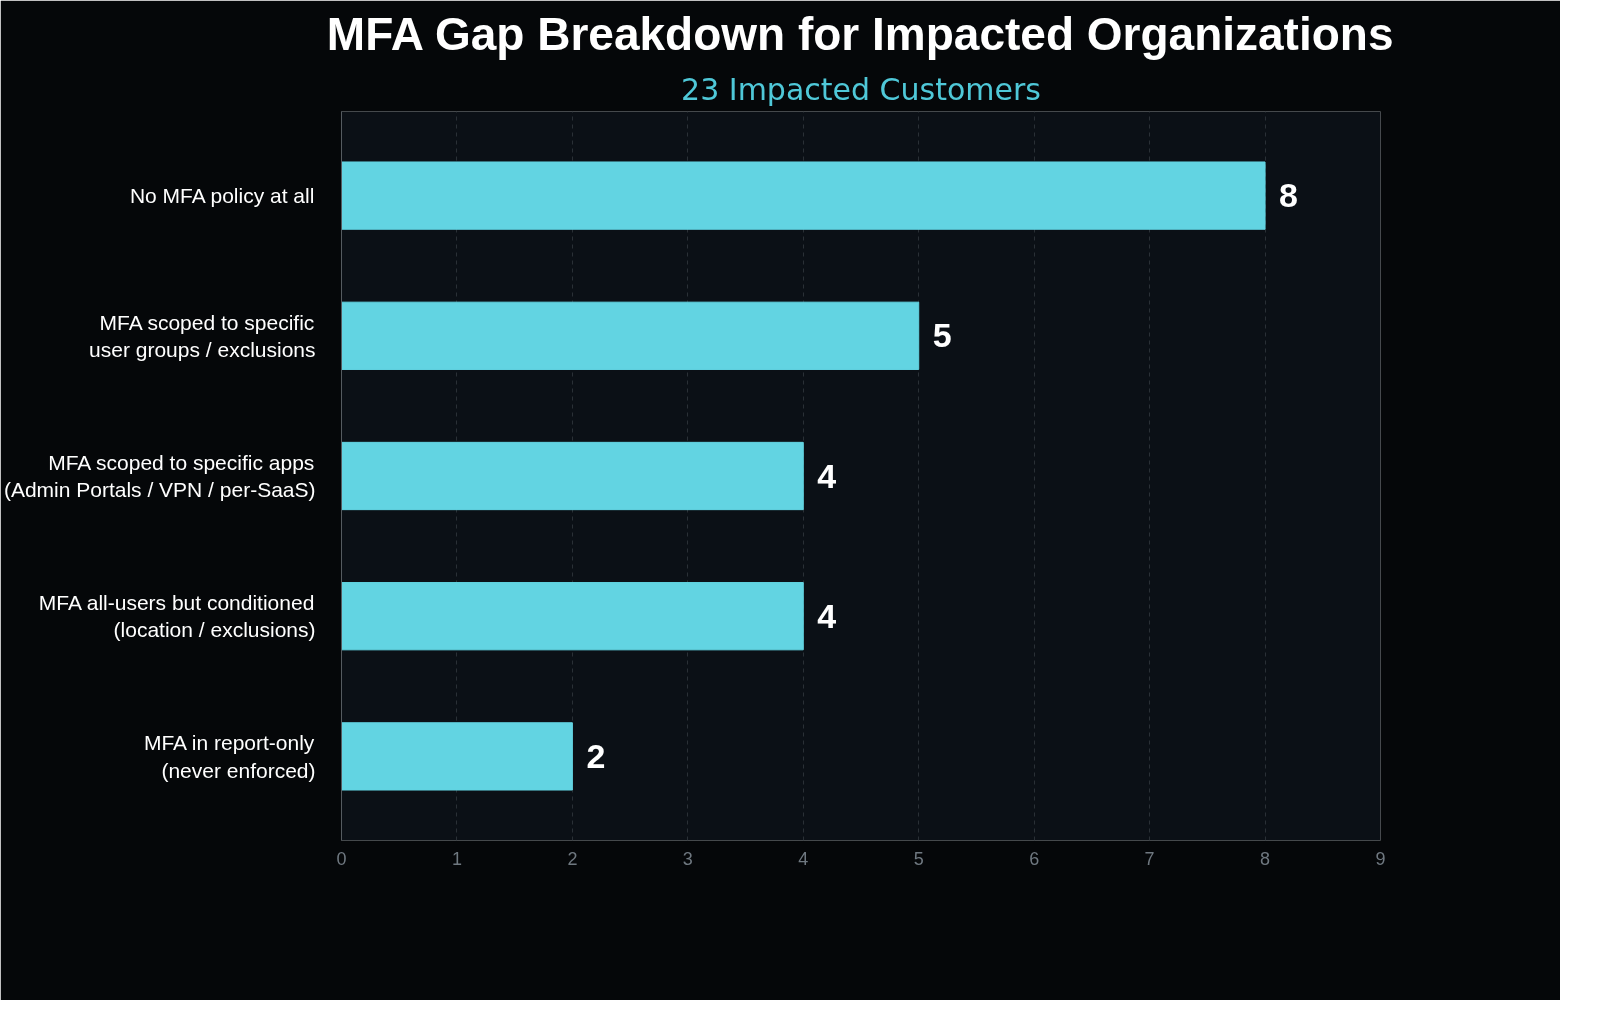 This screenshot has width=1600, height=1028. What do you see at coordinates (803, 858) in the screenshot?
I see `x-tick-label: 4` at bounding box center [803, 858].